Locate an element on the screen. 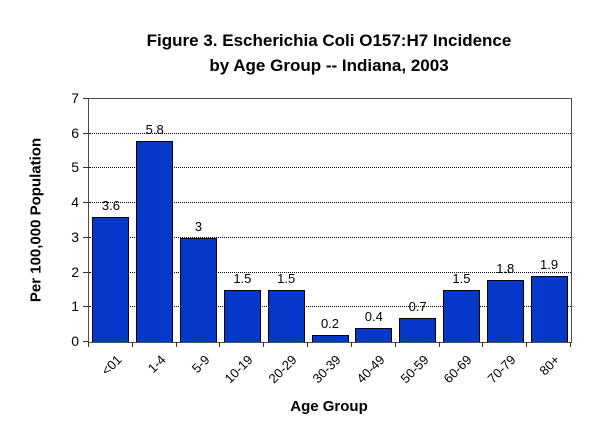 This screenshot has height=440, width=600. bar-value-label: 1.8 is located at coordinates (505, 268).